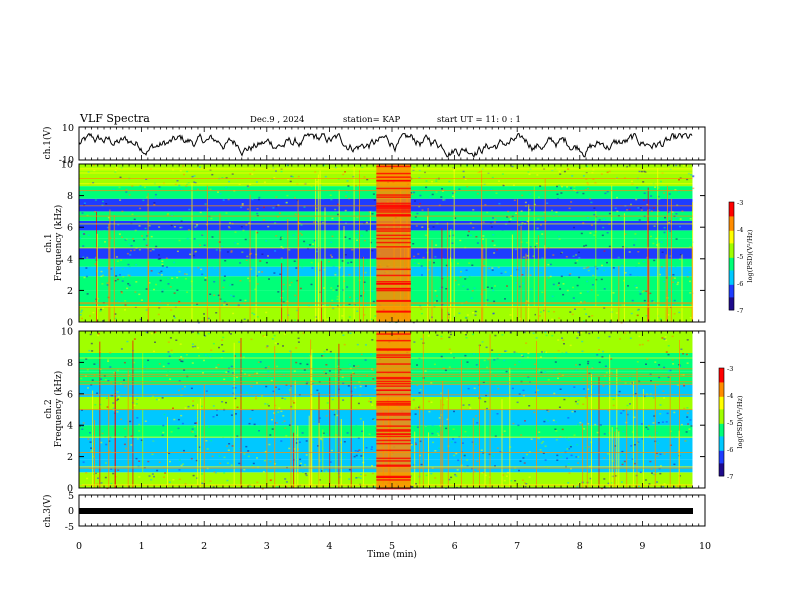 This screenshot has height=612, width=792. What do you see at coordinates (642, 546) in the screenshot?
I see `xtick-label: 9` at bounding box center [642, 546].